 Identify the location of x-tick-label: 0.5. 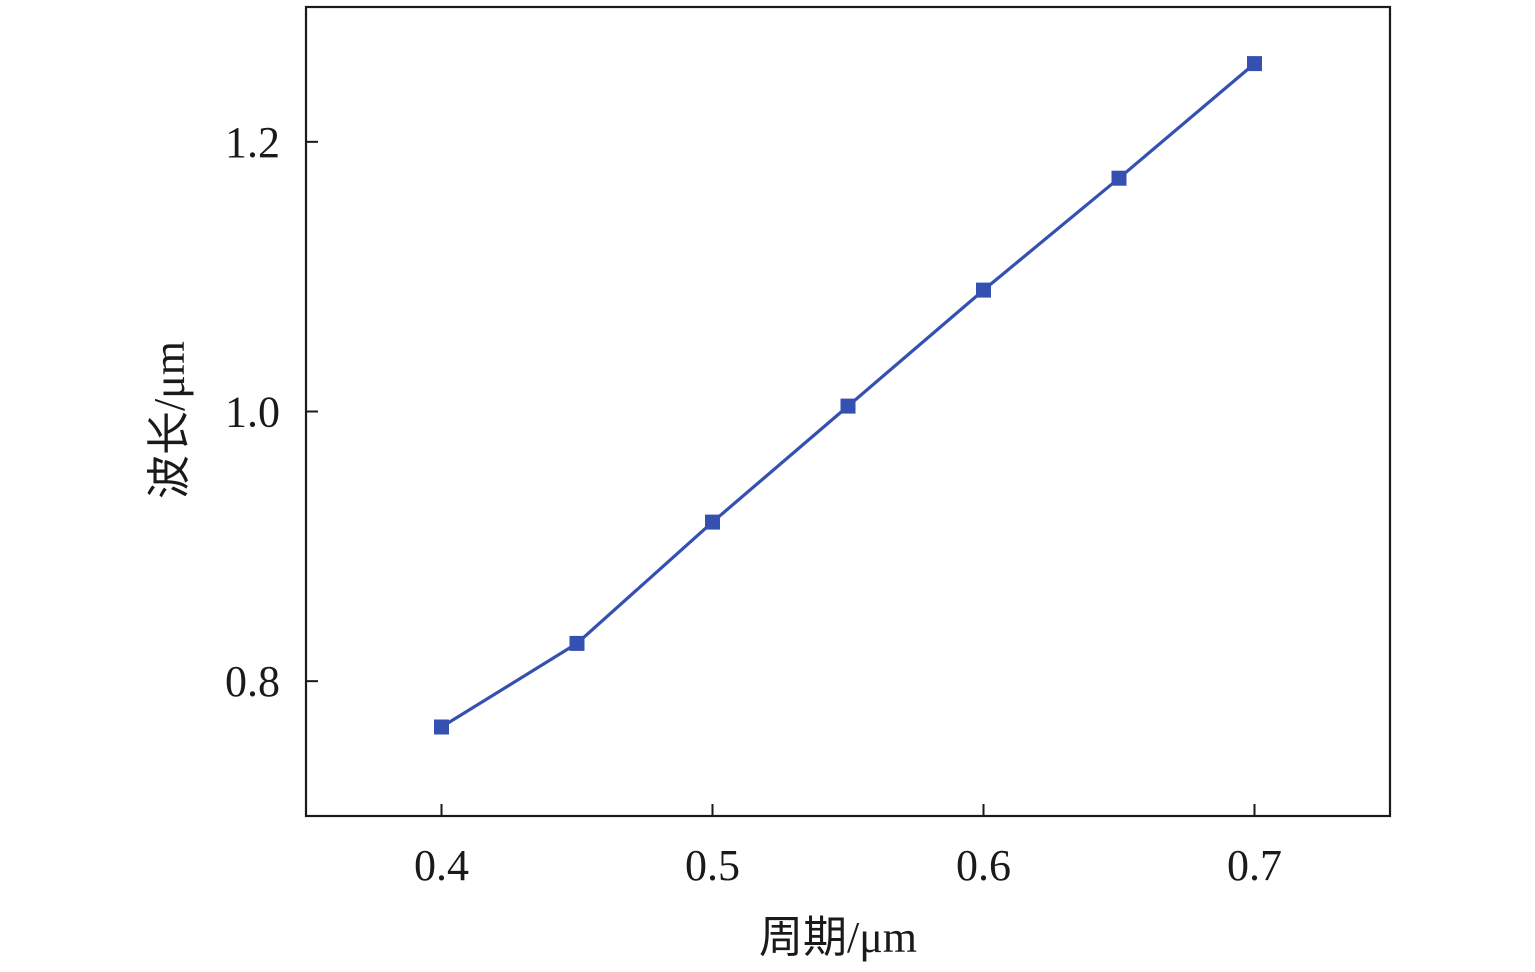
(712, 865).